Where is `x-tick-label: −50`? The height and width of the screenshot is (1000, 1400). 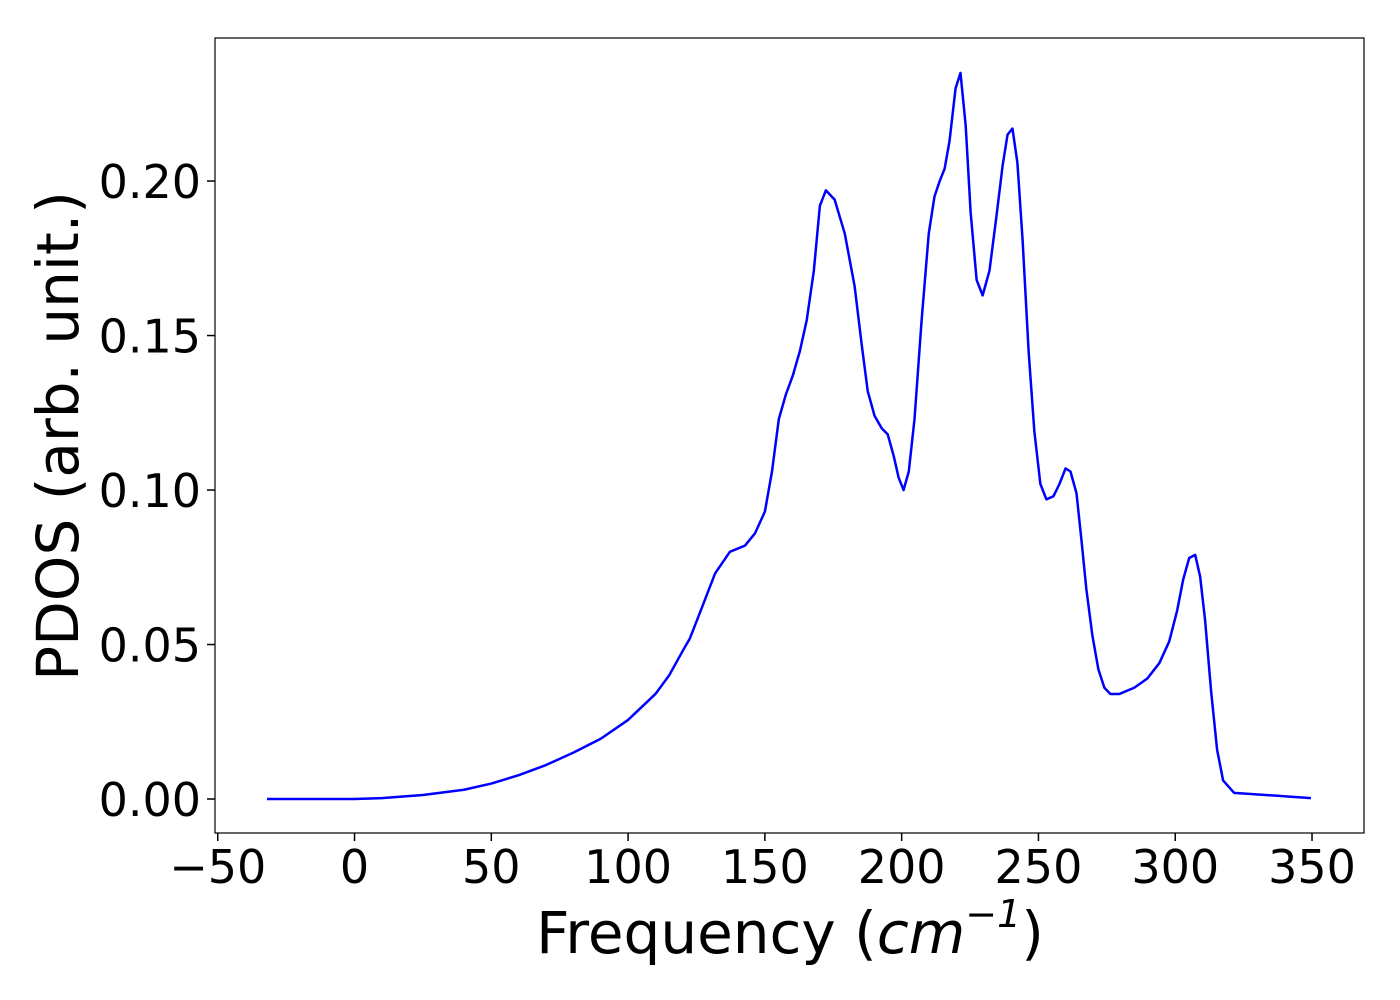
x-tick-label: −50 is located at coordinates (217, 867).